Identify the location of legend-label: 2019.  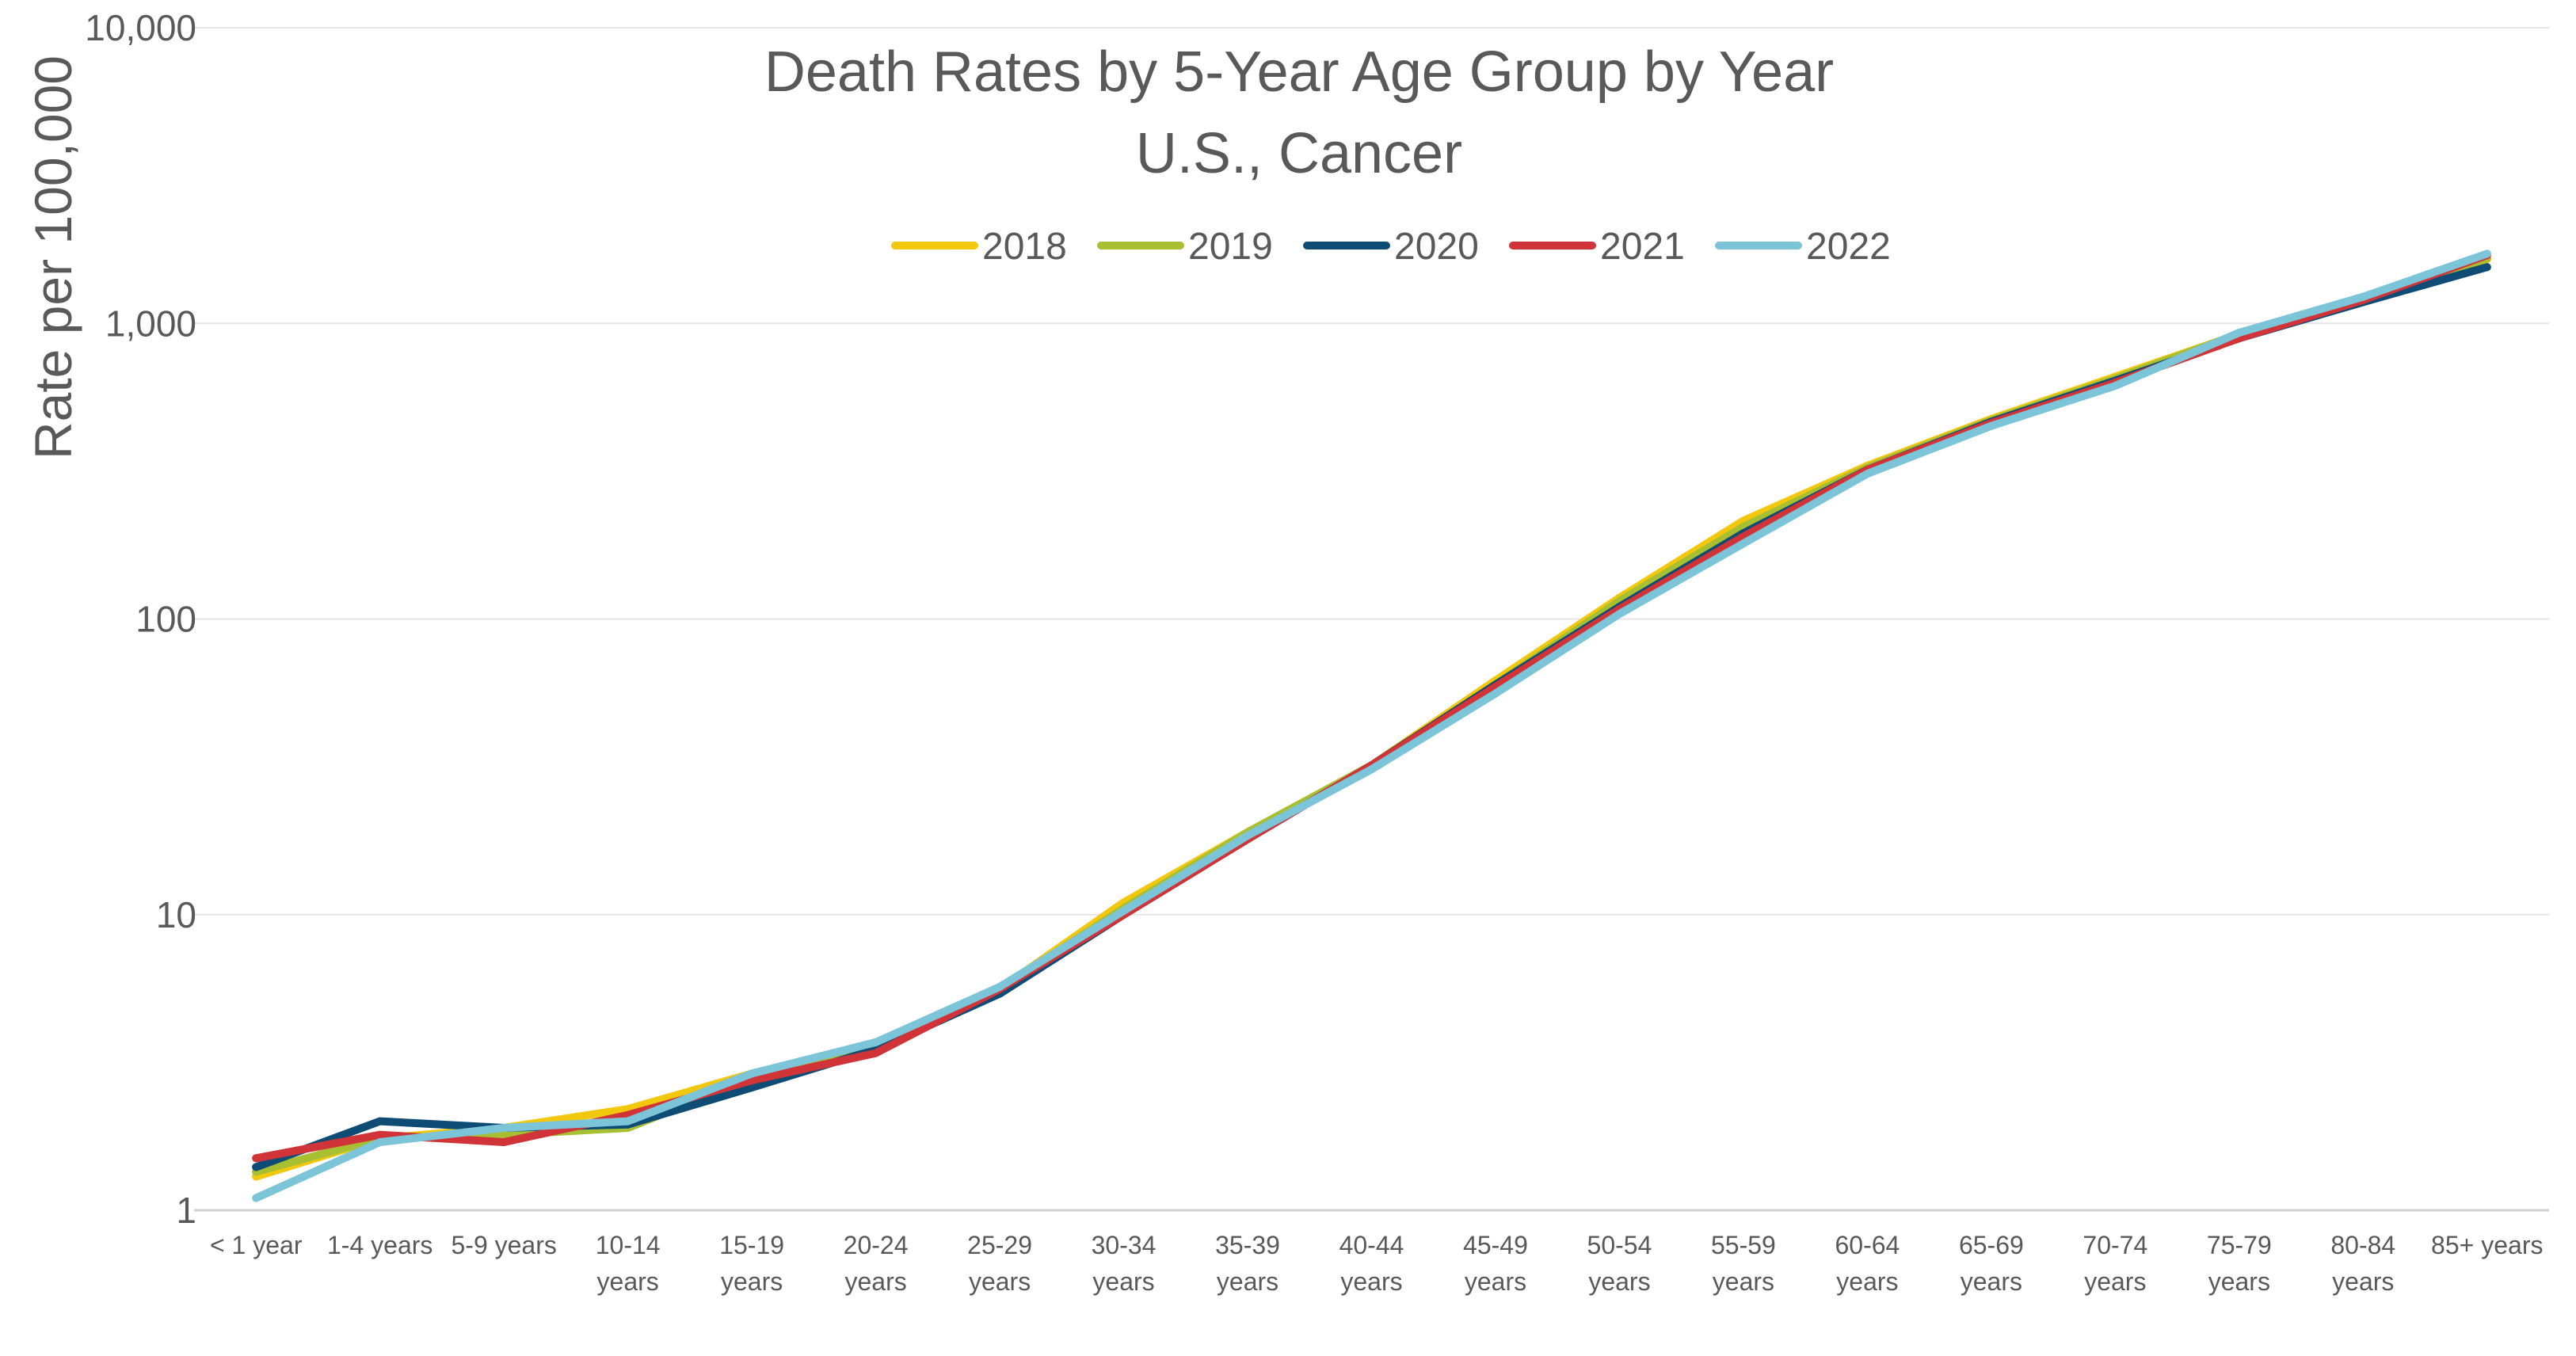
(1230, 247).